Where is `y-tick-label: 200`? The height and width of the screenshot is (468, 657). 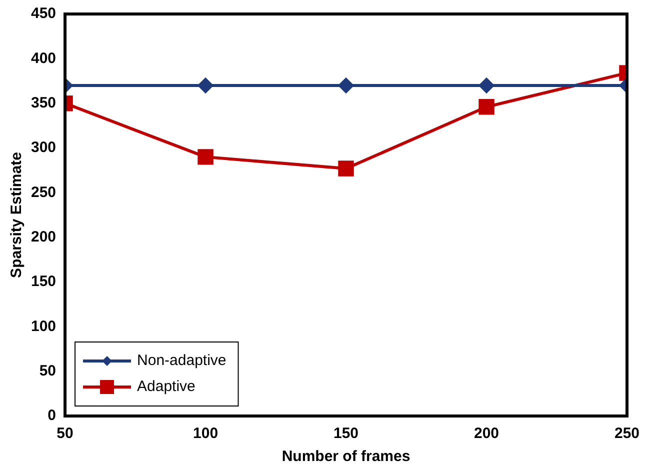
y-tick-label: 200 is located at coordinates (43, 237).